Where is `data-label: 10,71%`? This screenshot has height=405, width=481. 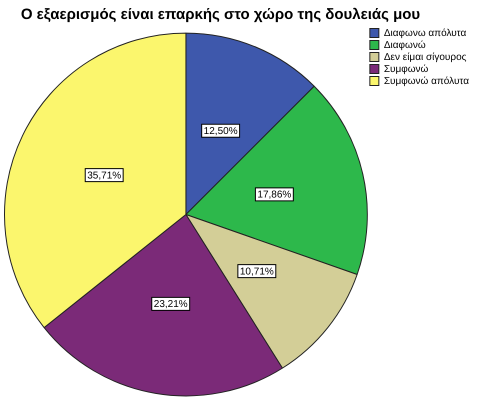
data-label: 10,71% is located at coordinates (257, 272).